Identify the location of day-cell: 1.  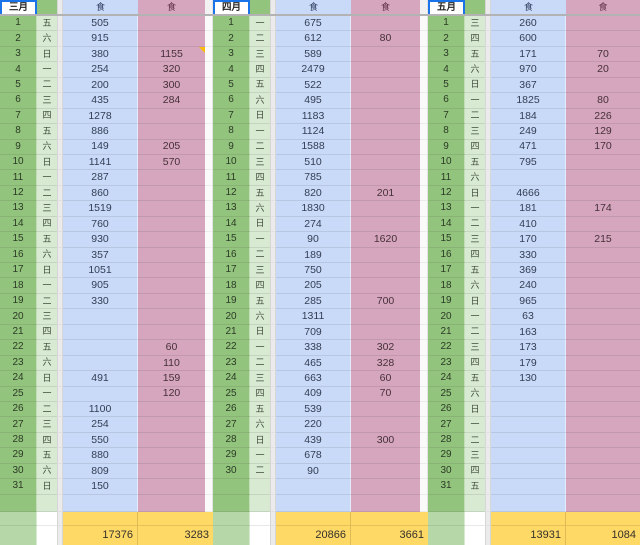
(446, 24).